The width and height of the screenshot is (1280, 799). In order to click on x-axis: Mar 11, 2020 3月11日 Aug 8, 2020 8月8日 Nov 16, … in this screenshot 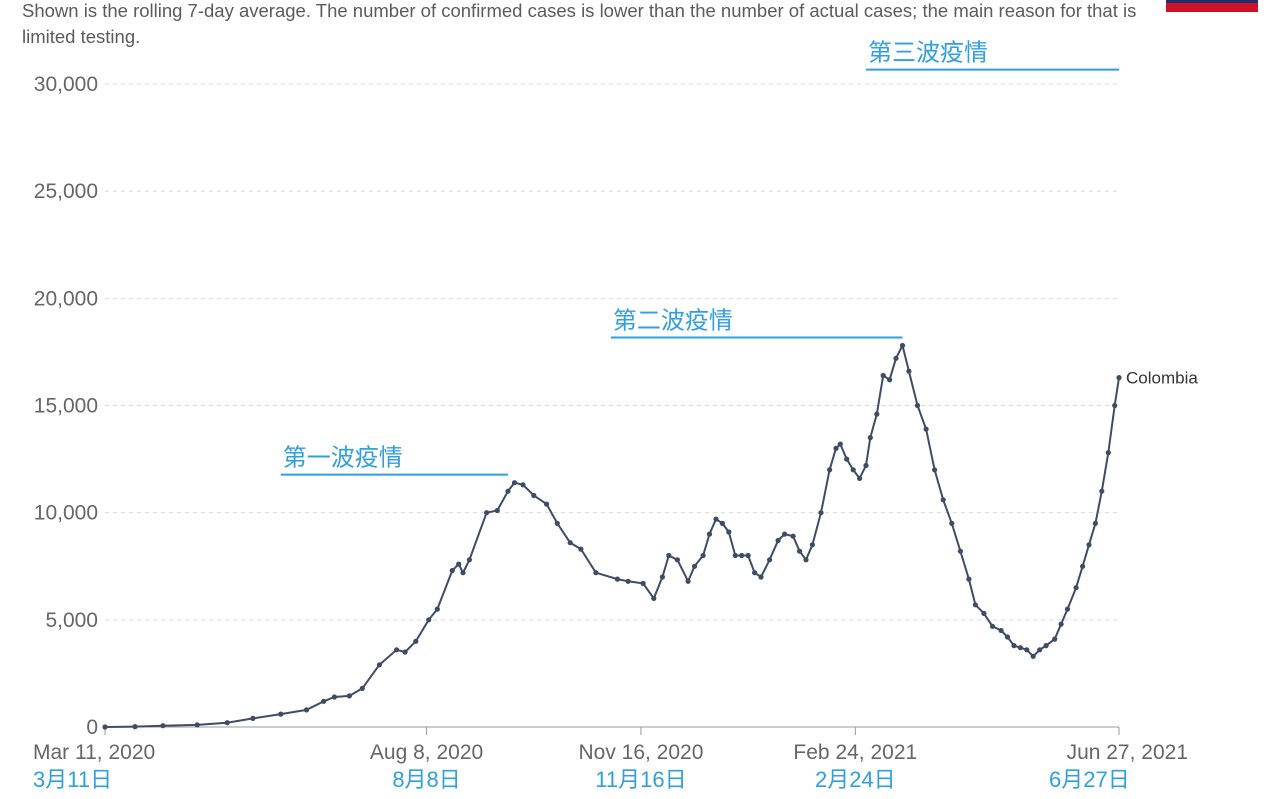, I will do `click(610, 759)`.